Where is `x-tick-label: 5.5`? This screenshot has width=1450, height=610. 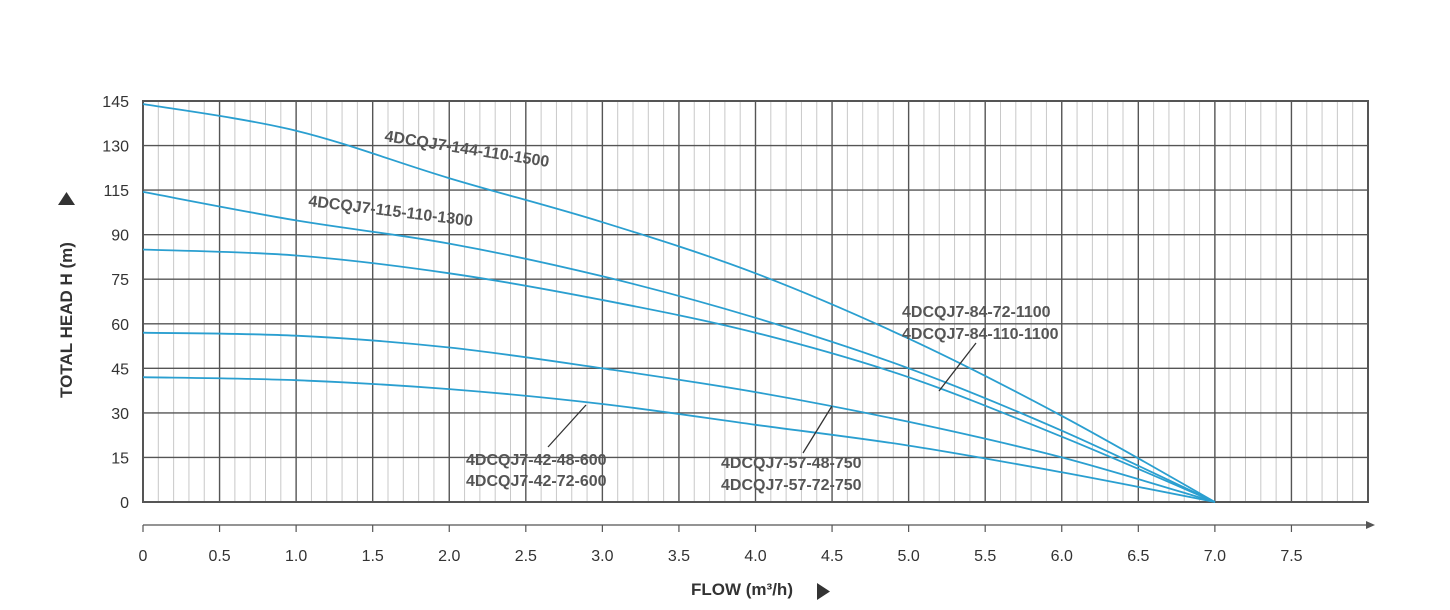 x-tick-label: 5.5 is located at coordinates (985, 556).